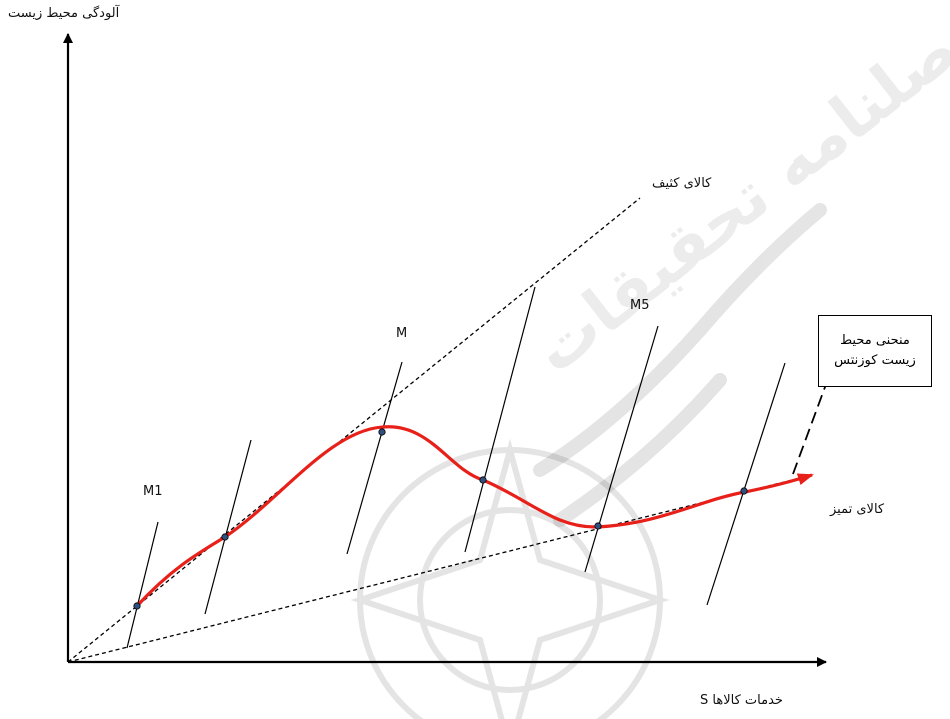 The height and width of the screenshot is (719, 950). I want to click on dirty-goods-label: کالای کثیف, so click(682, 183).